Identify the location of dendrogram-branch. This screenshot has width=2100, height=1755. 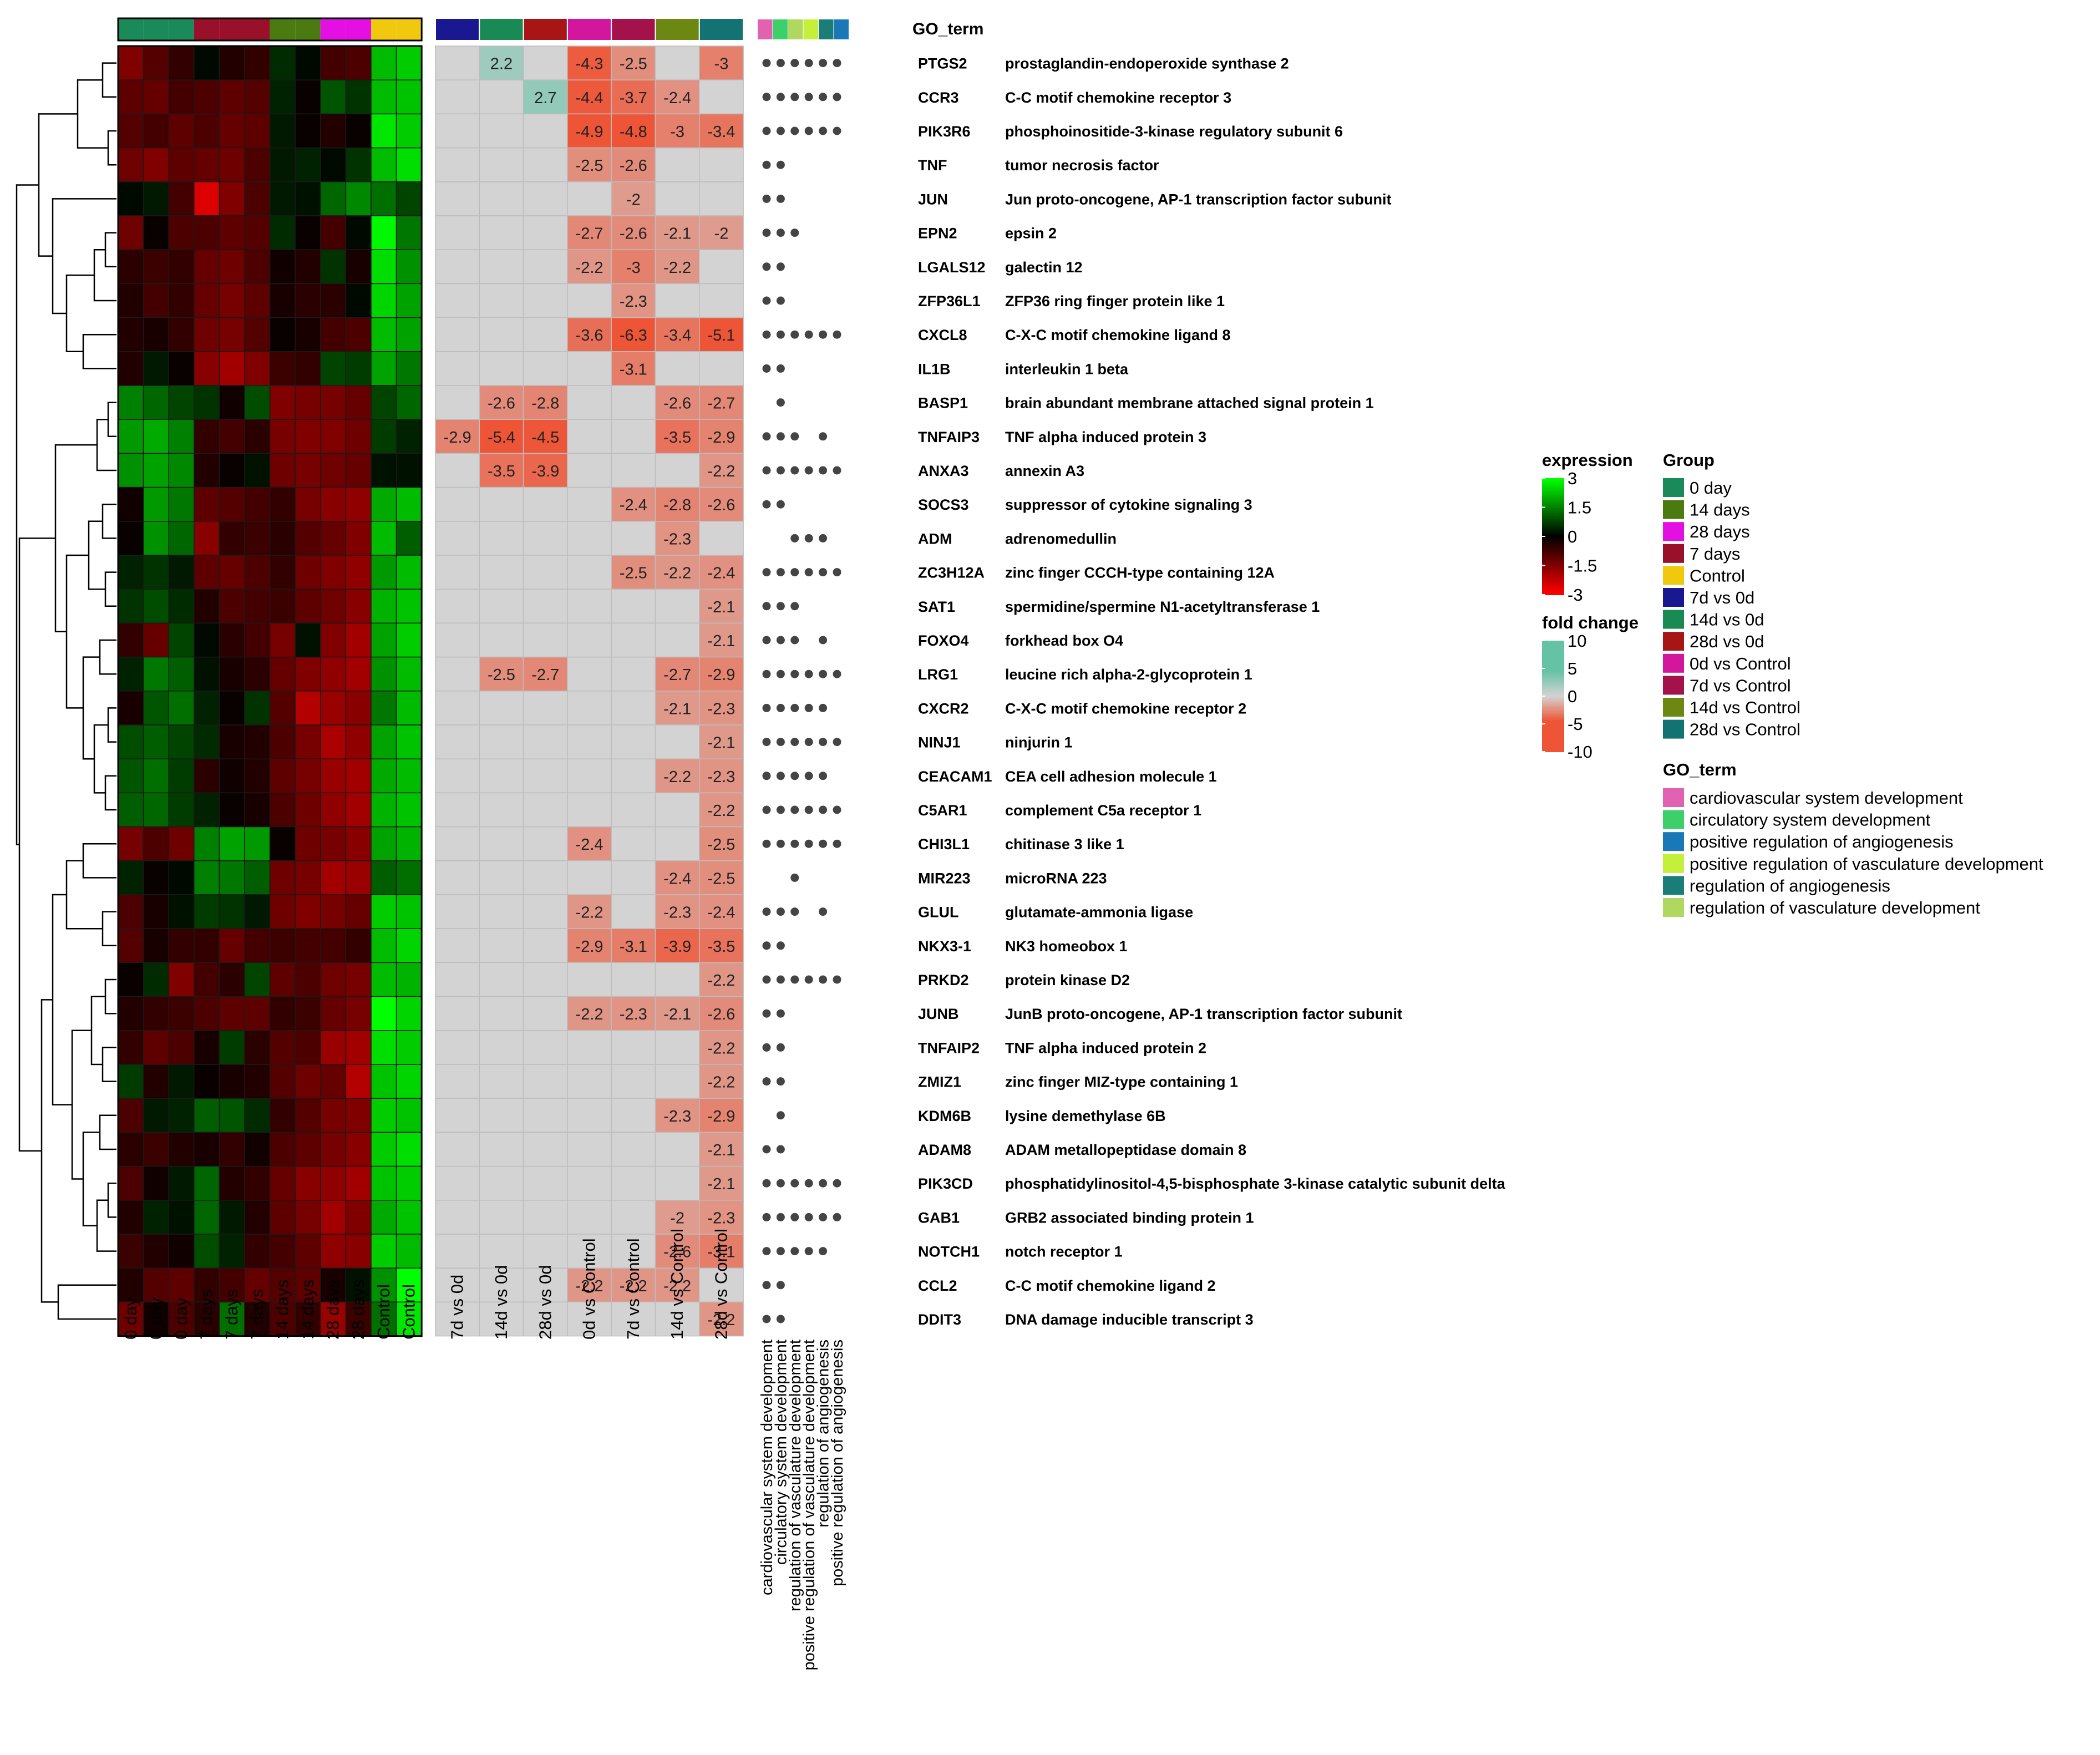
(112, 1200).